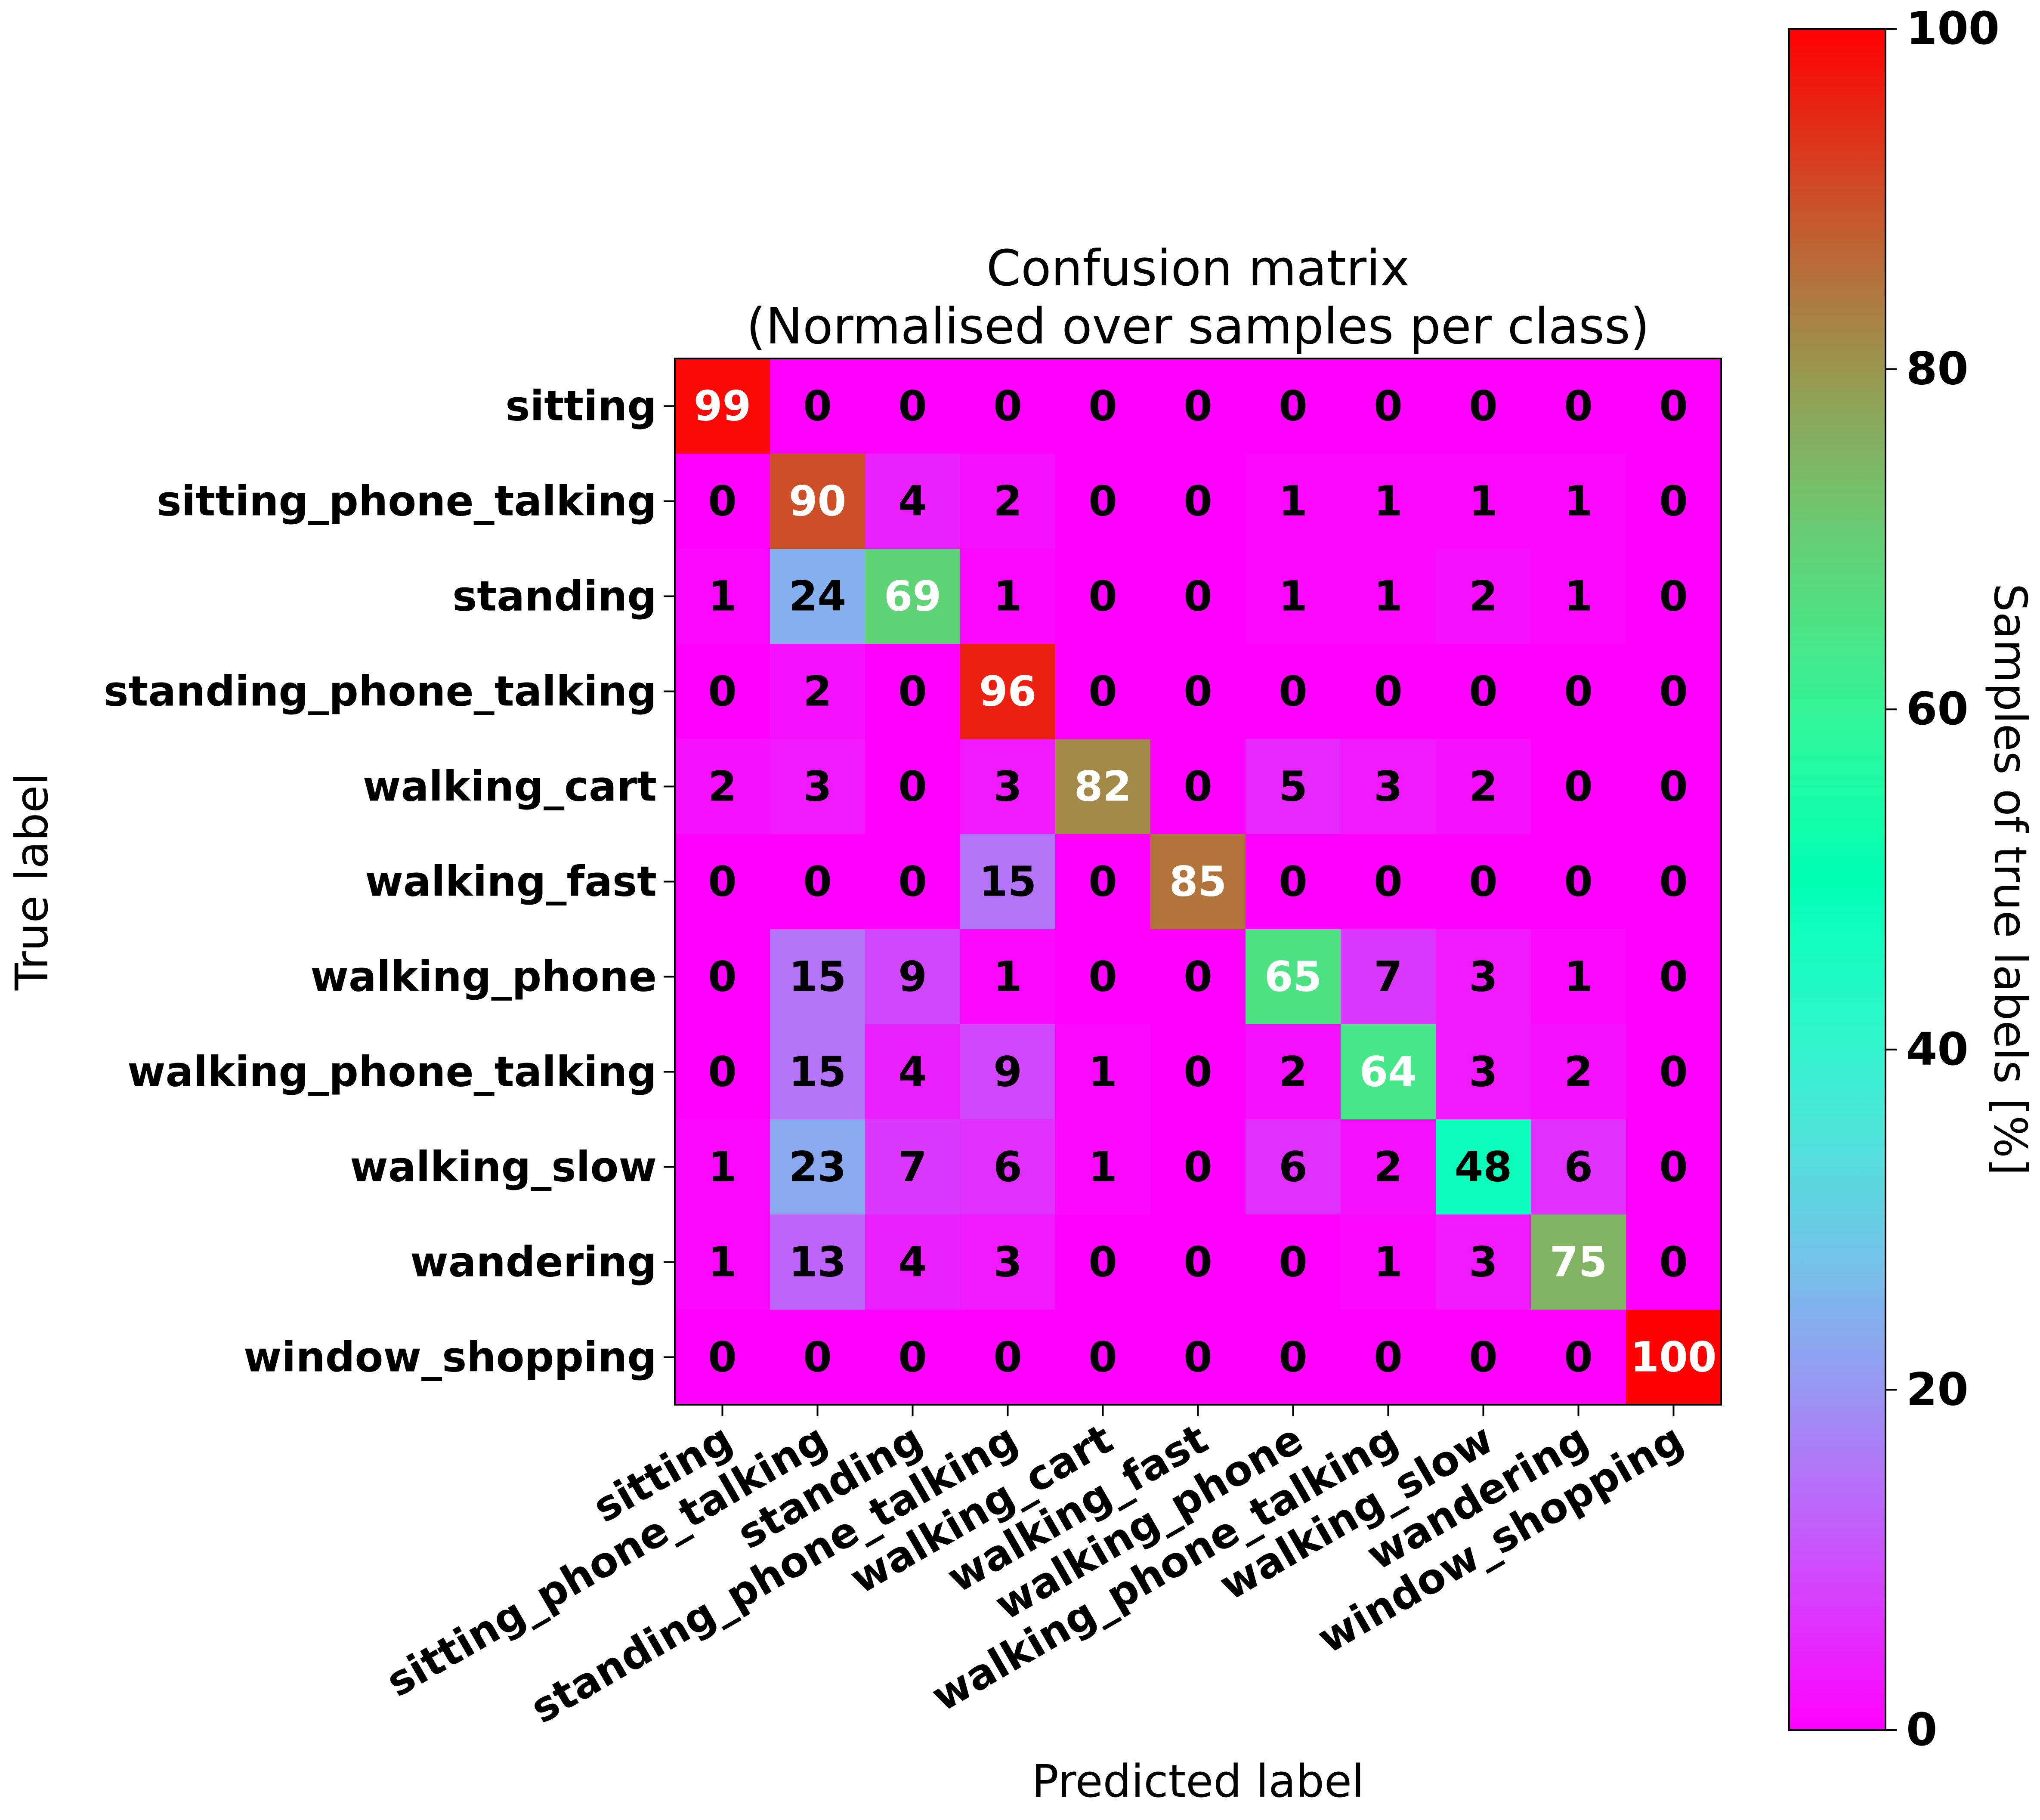  Describe the element at coordinates (504, 1167) in the screenshot. I see `y-tick-label: walking_slow` at that location.